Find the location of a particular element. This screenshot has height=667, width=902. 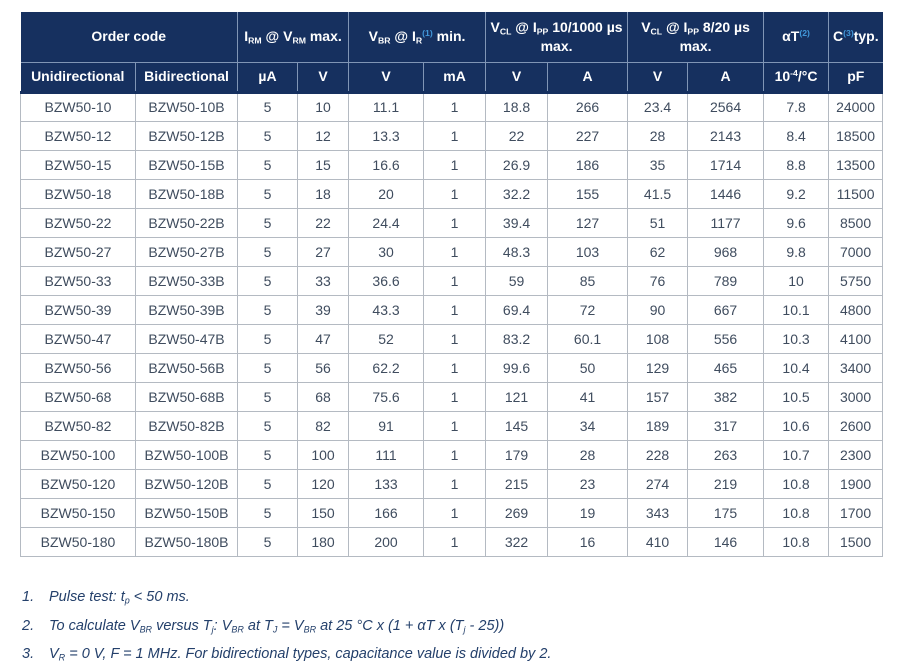

value-cell: 7.8 is located at coordinates (796, 106).